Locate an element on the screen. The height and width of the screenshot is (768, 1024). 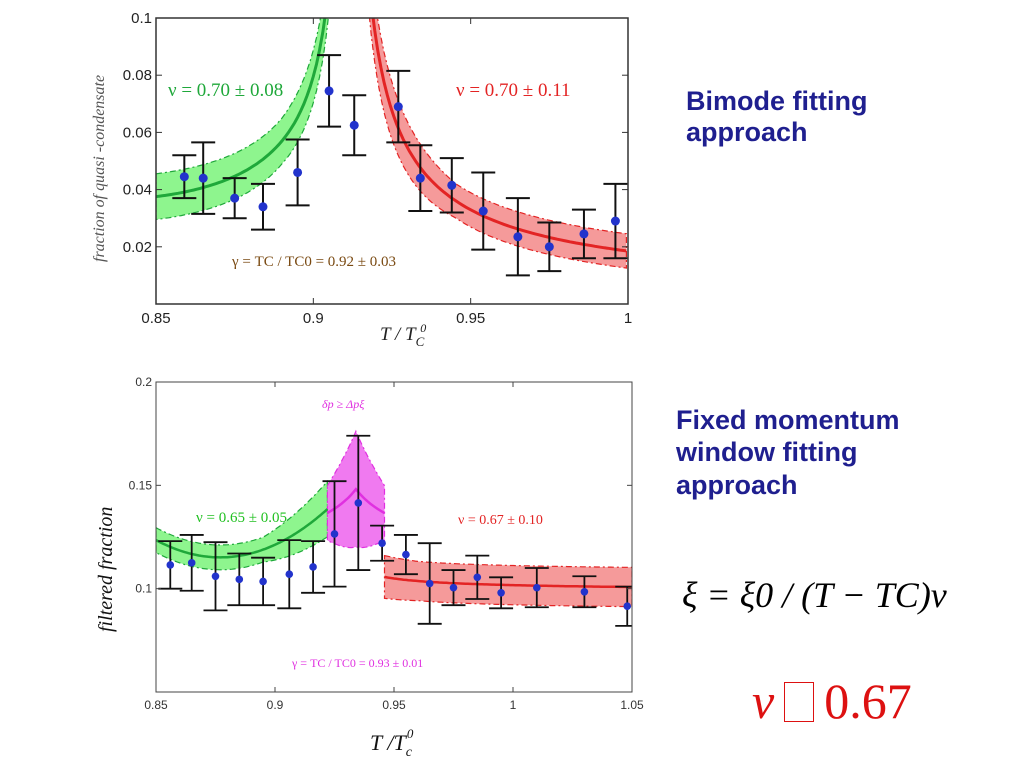
nu-value: 0.67 is located at coordinates (868, 701).